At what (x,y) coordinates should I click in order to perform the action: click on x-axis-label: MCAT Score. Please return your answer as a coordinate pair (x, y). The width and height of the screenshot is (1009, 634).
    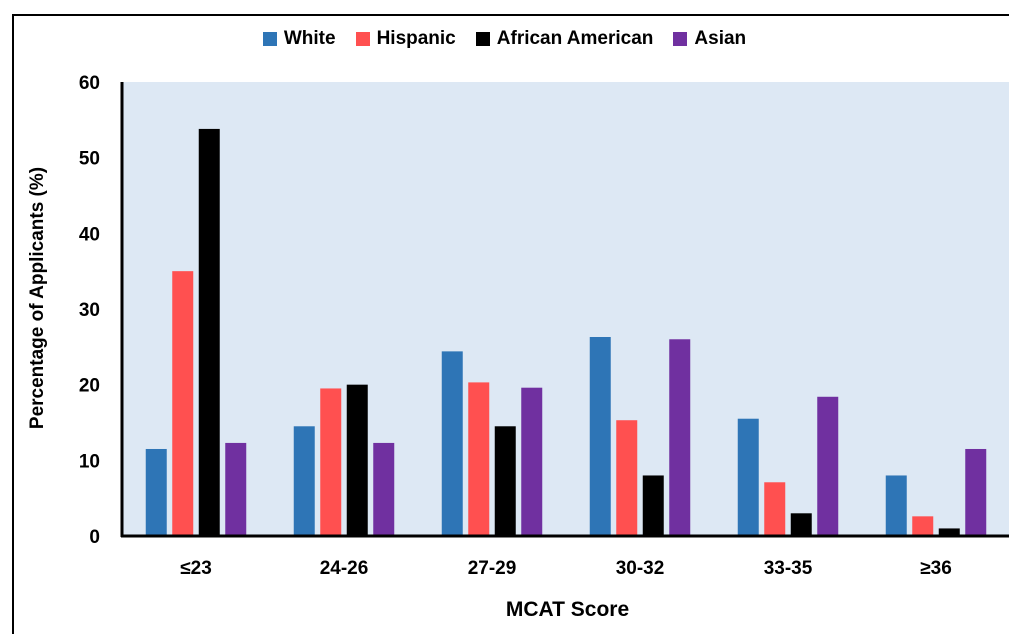
    Looking at the image, I should click on (567, 609).